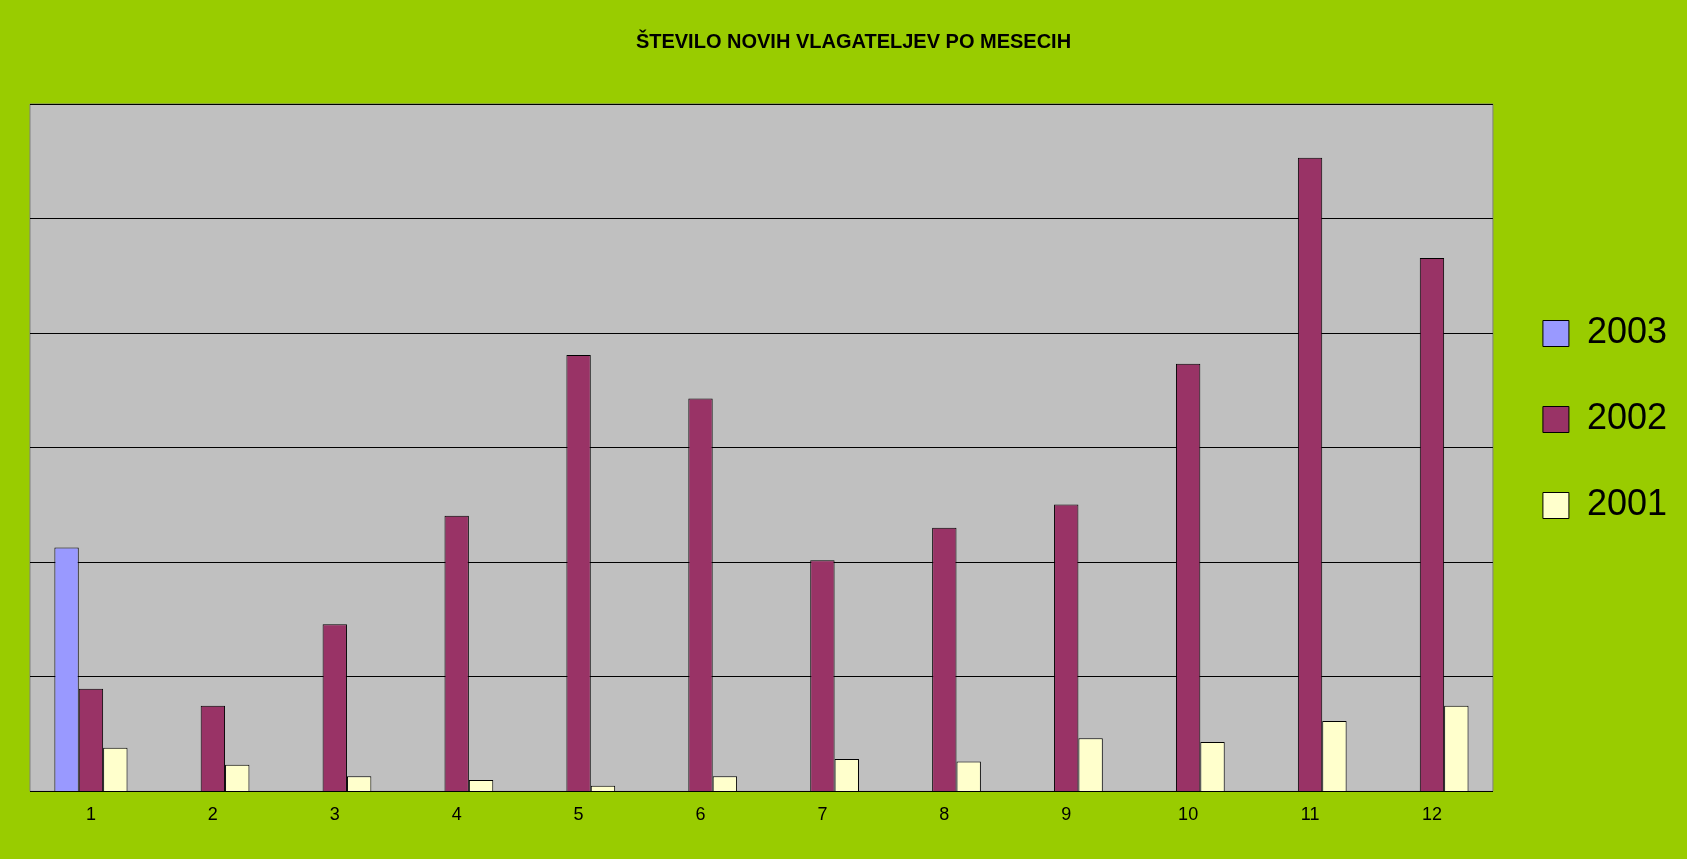  What do you see at coordinates (1188, 814) in the screenshot?
I see `x-tick-label: 10` at bounding box center [1188, 814].